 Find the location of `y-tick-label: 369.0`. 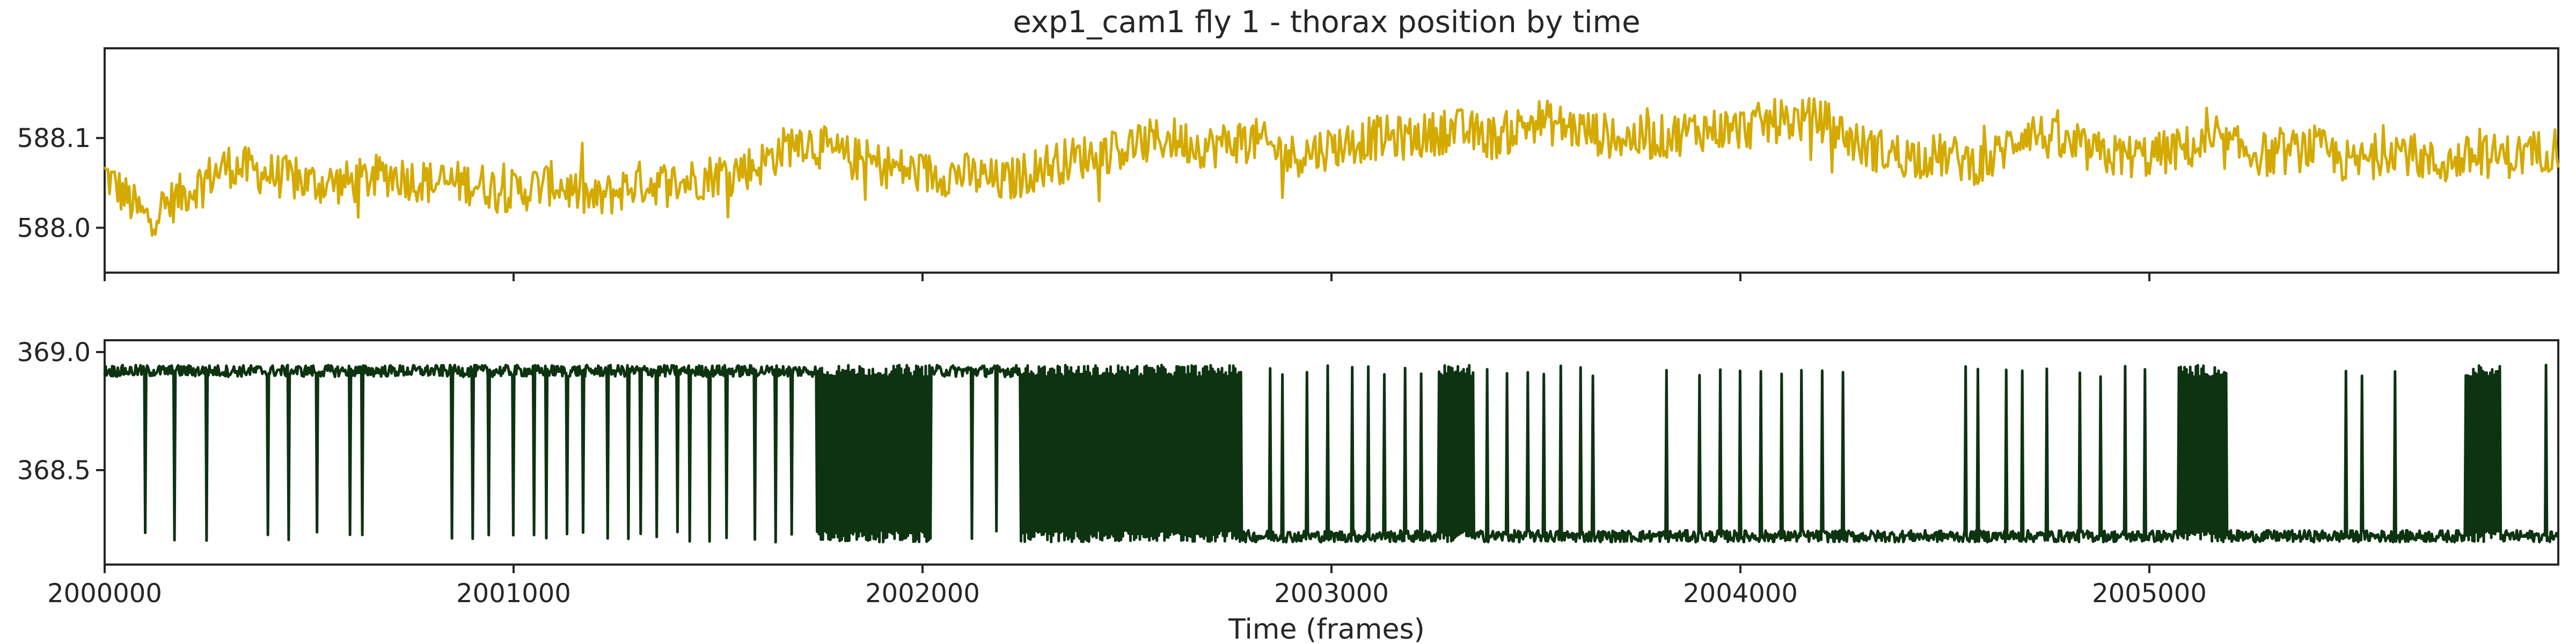

y-tick-label: 369.0 is located at coordinates (54, 353).